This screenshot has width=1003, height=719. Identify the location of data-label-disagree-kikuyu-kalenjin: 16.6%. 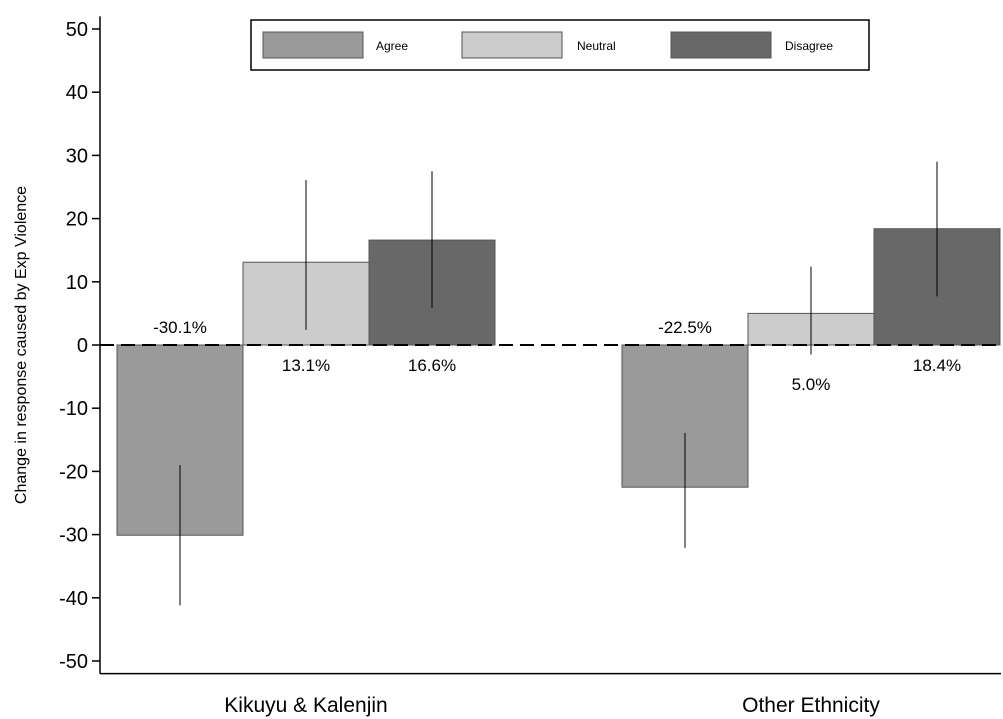
(432, 365).